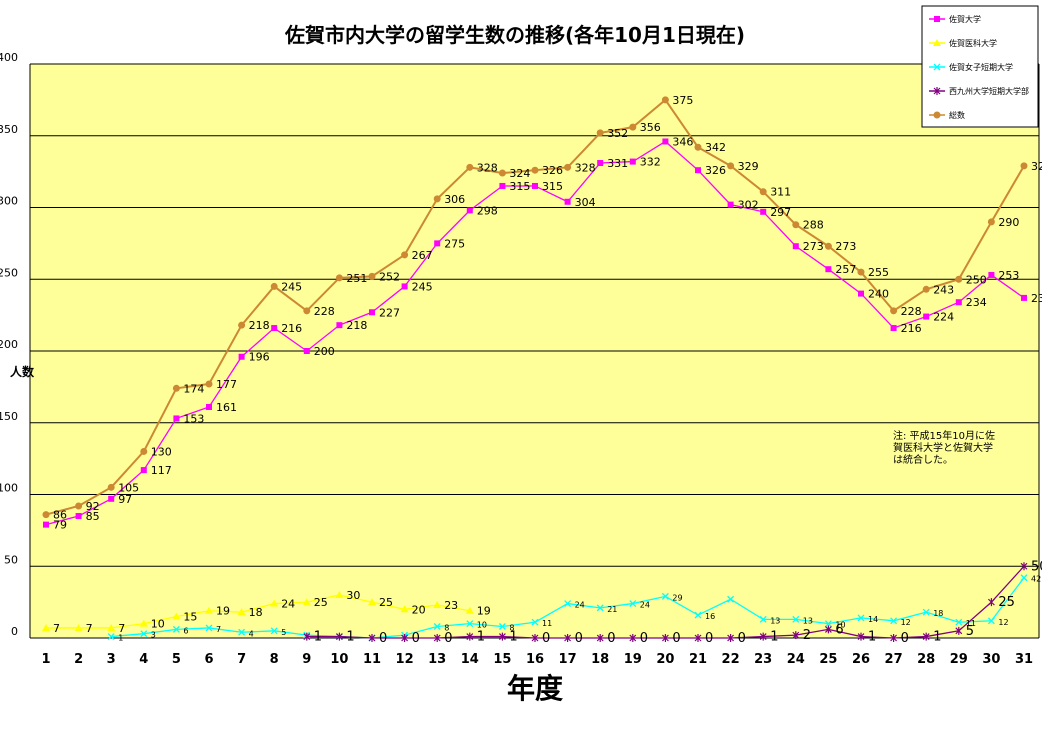 The height and width of the screenshot is (751, 1042). What do you see at coordinates (650, 127) in the screenshot?
I see `data-label: 356` at bounding box center [650, 127].